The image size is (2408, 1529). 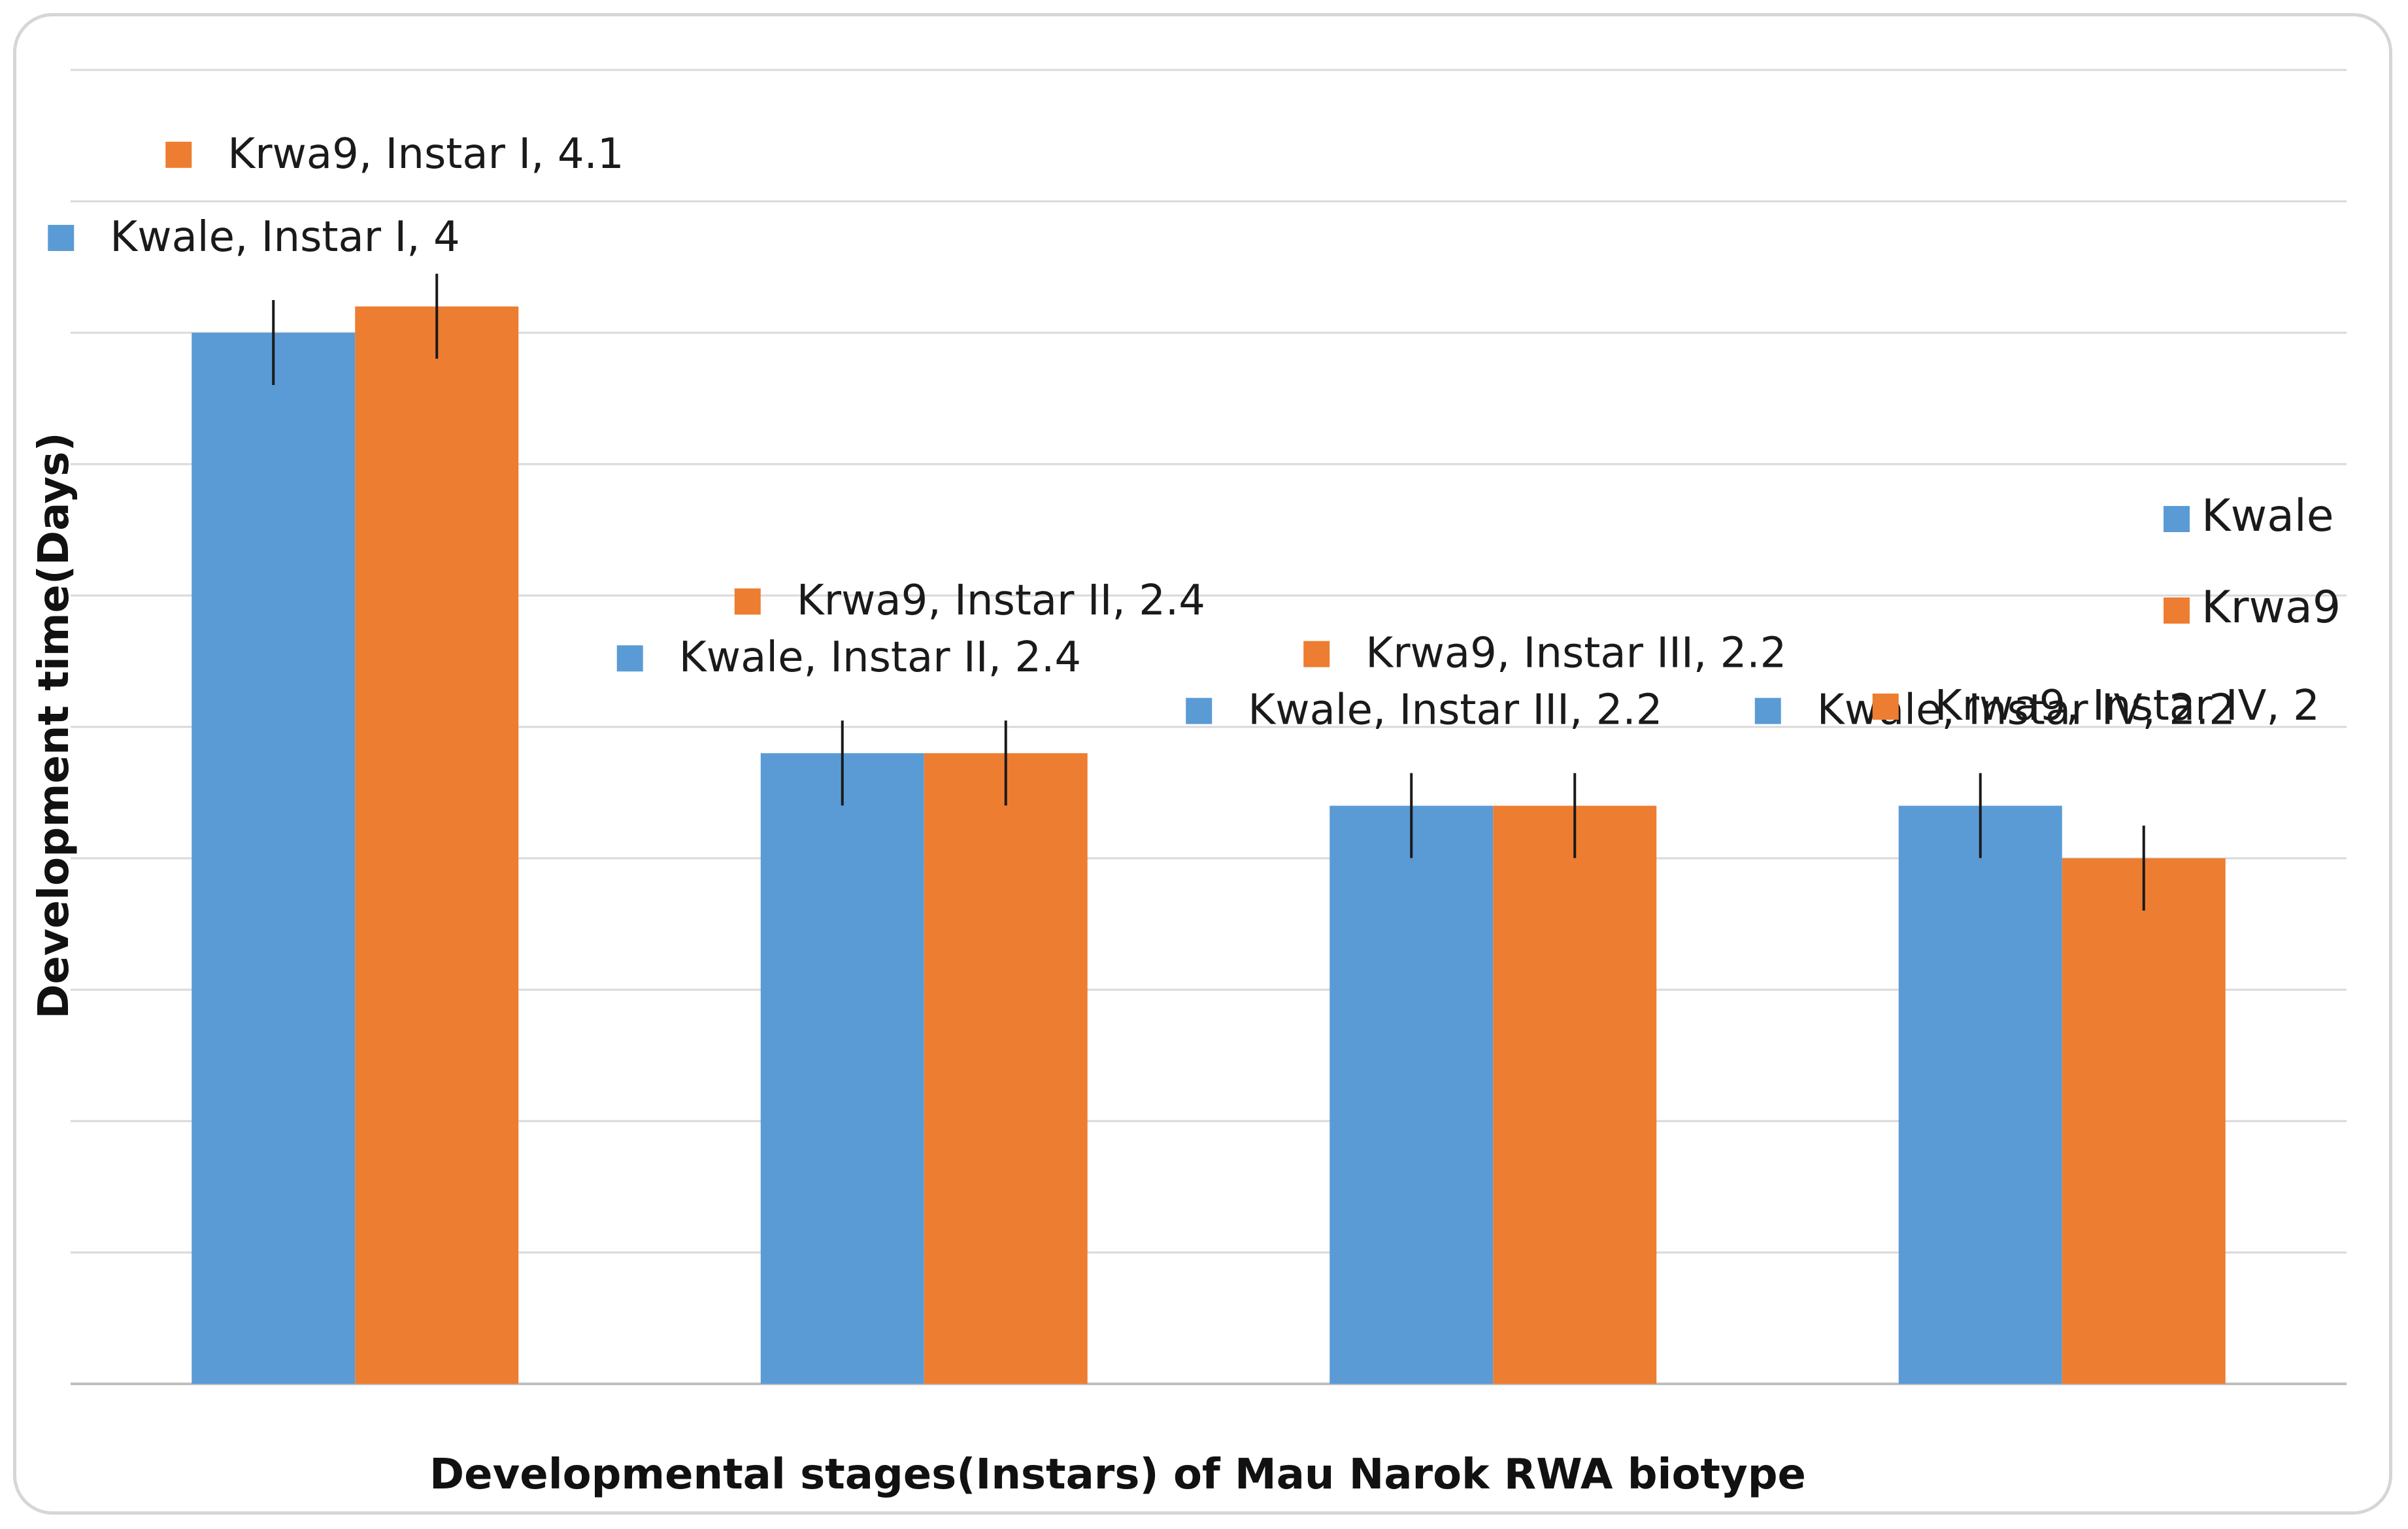 What do you see at coordinates (1455, 710) in the screenshot?
I see `data-label: Kwale, Instar III, 2.2` at bounding box center [1455, 710].